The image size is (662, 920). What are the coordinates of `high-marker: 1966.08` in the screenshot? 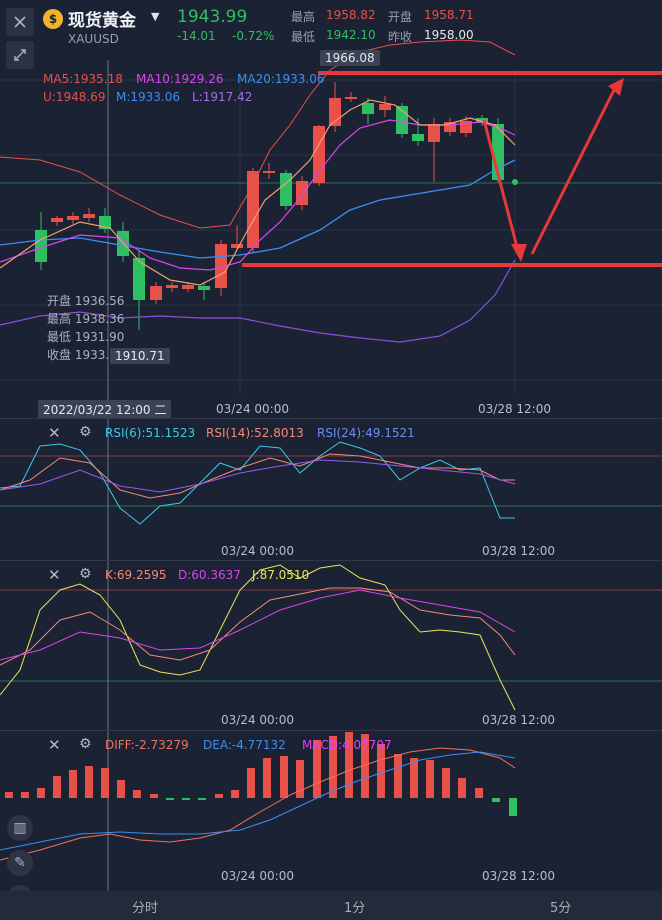 It's located at (350, 58).